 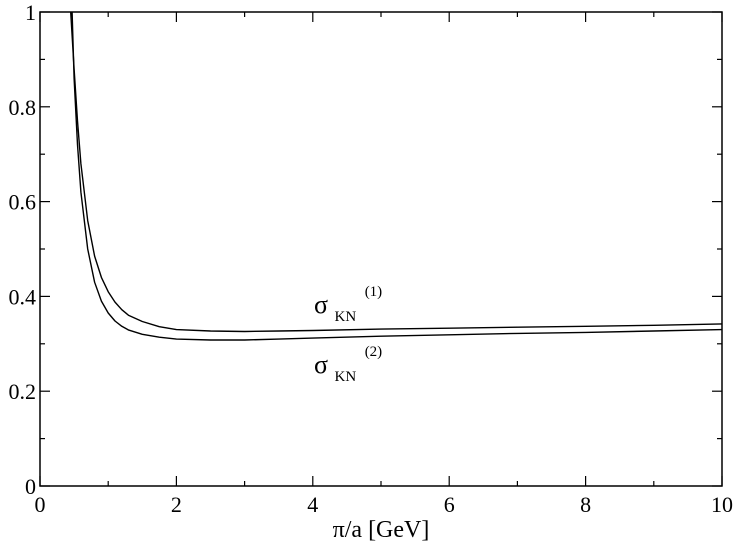 I want to click on series-label-1-base: σ, so click(x=321, y=304).